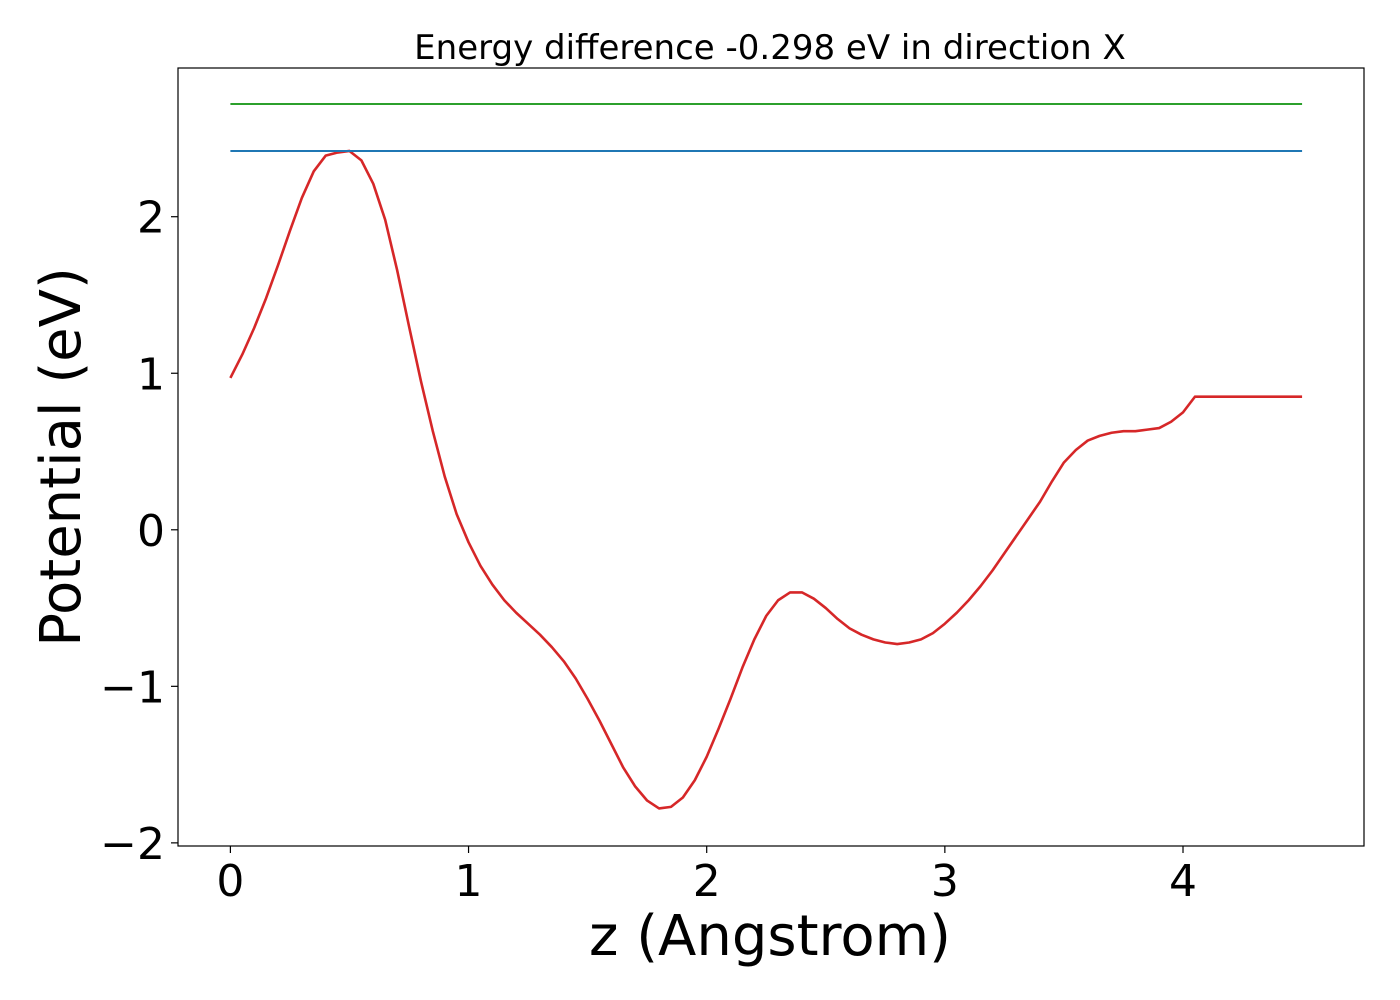 Image resolution: width=1400 pixels, height=1000 pixels. Describe the element at coordinates (151, 218) in the screenshot. I see `y-tick-label: 2` at that location.